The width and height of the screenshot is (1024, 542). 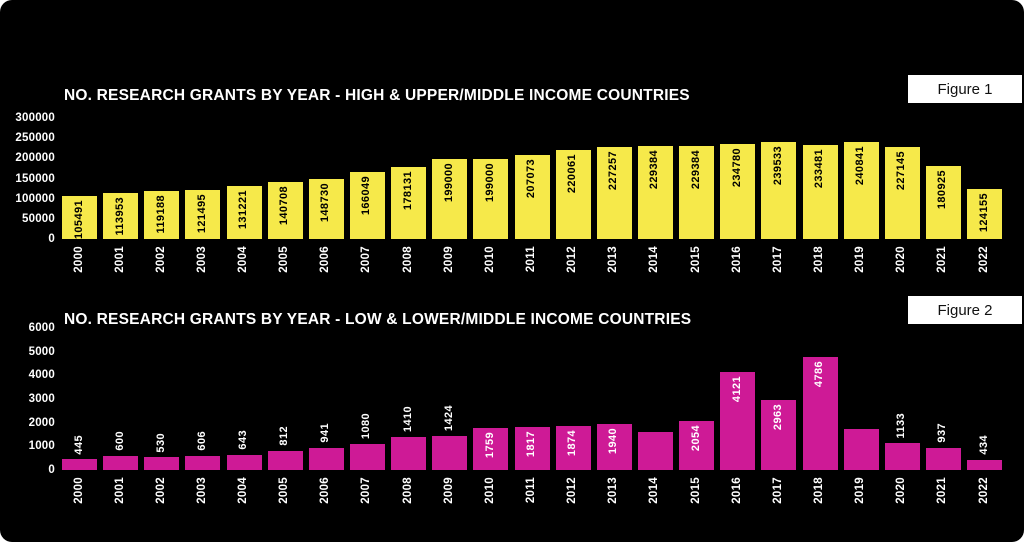 I want to click on x-label-2012: 2012, so click(x=572, y=490).